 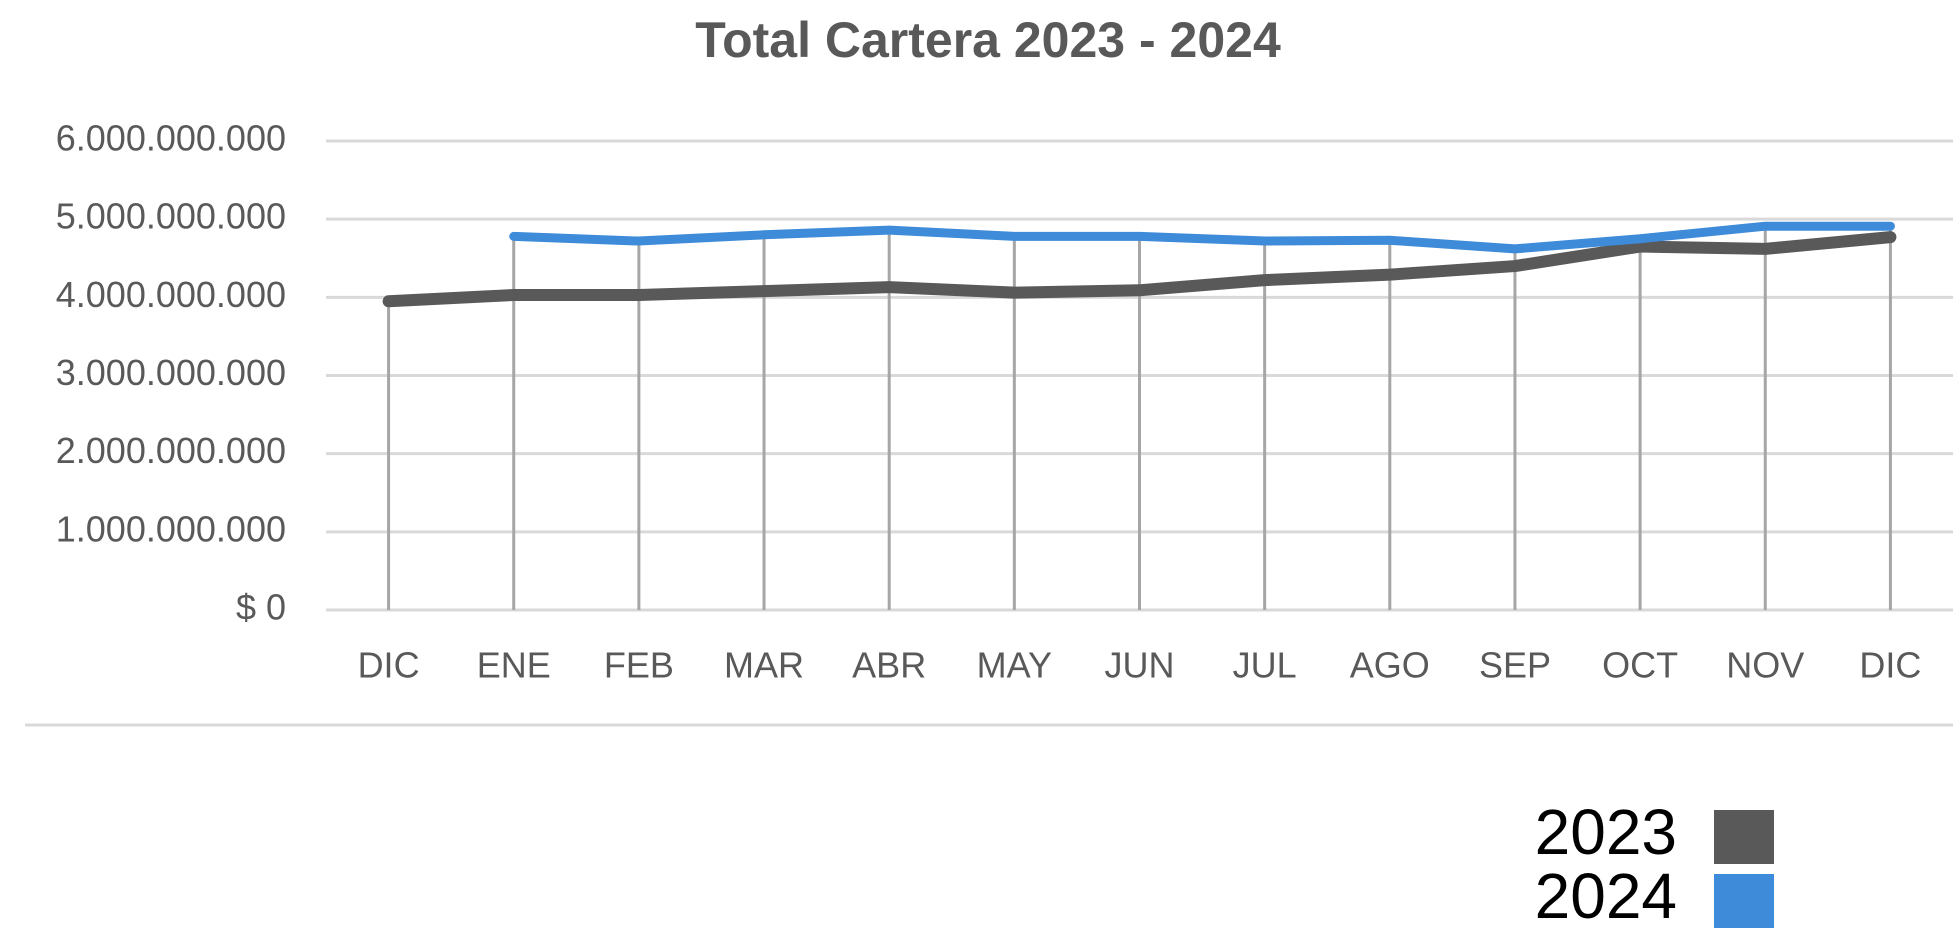 What do you see at coordinates (171, 216) in the screenshot?
I see `y-tick-label: 5.000.000.000` at bounding box center [171, 216].